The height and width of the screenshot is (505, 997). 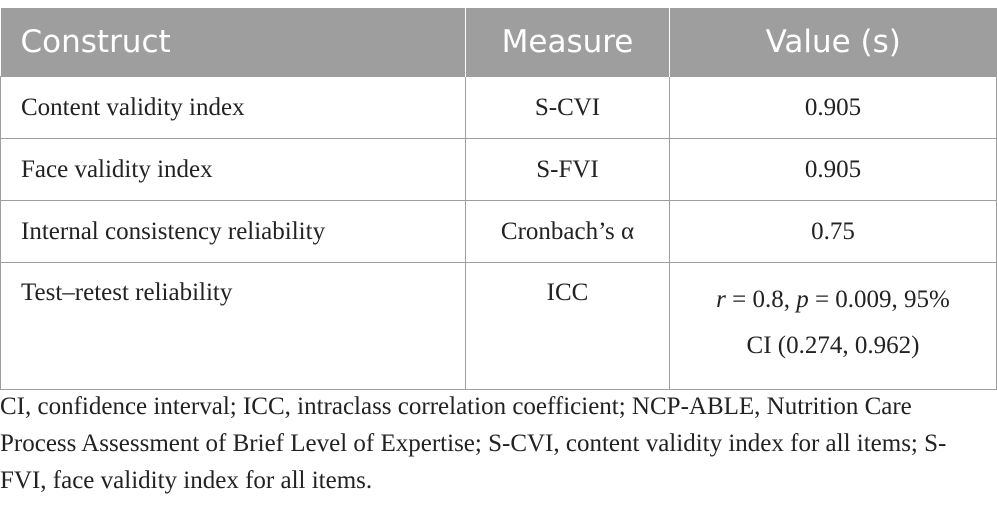 What do you see at coordinates (233, 231) in the screenshot?
I see `cell-construct: Internal consistency reliability` at bounding box center [233, 231].